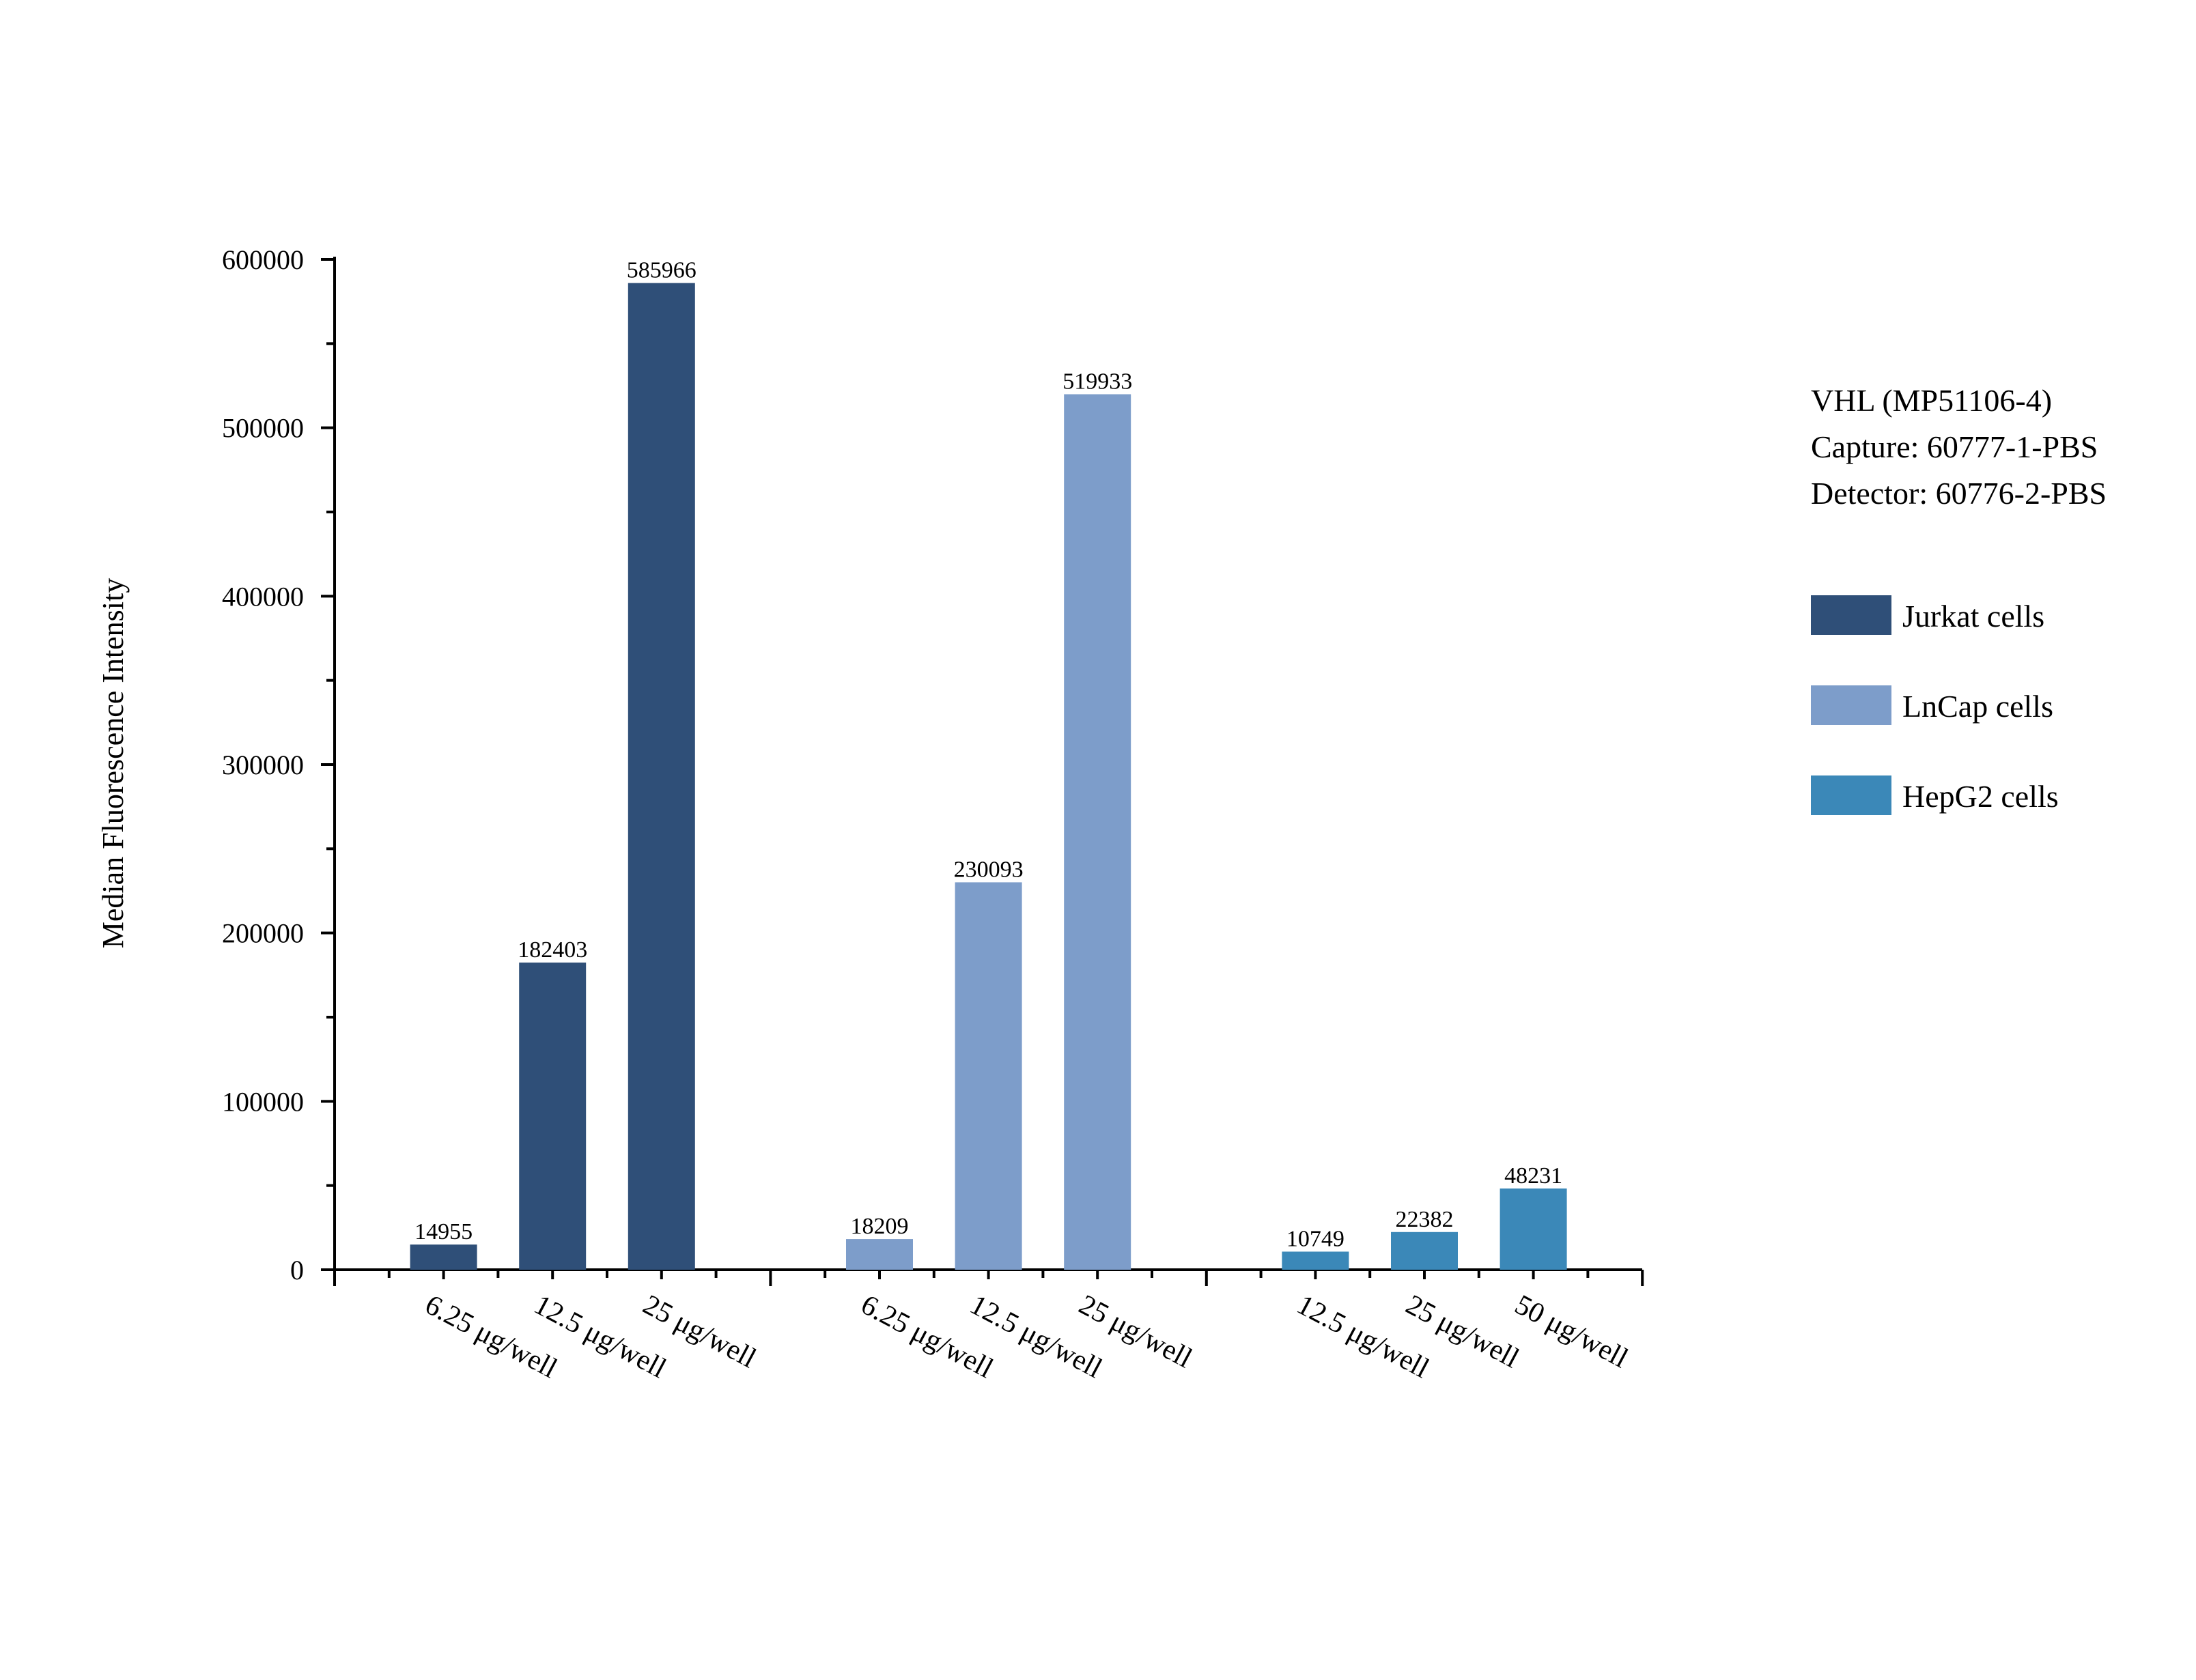  What do you see at coordinates (263, 1101) in the screenshot?
I see `y-tick-label: 100000` at bounding box center [263, 1101].